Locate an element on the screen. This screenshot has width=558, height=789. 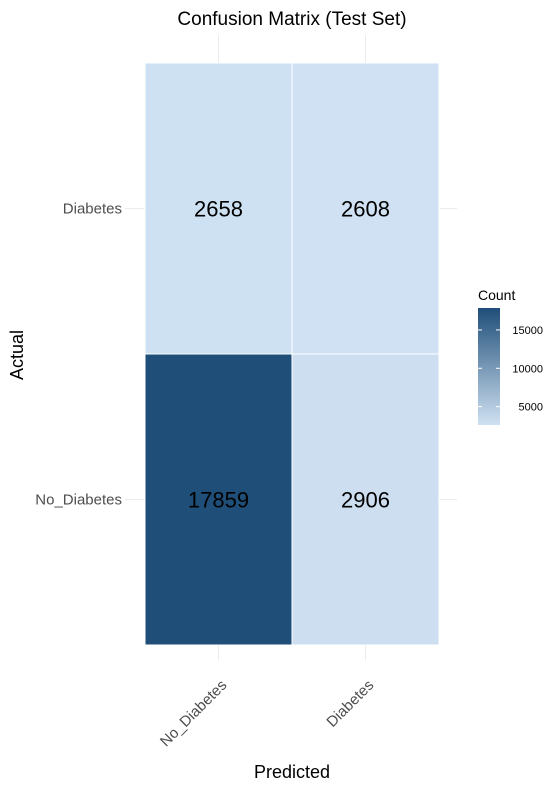
heatmap-cell-diabetes-no-diabetes is located at coordinates (218, 208).